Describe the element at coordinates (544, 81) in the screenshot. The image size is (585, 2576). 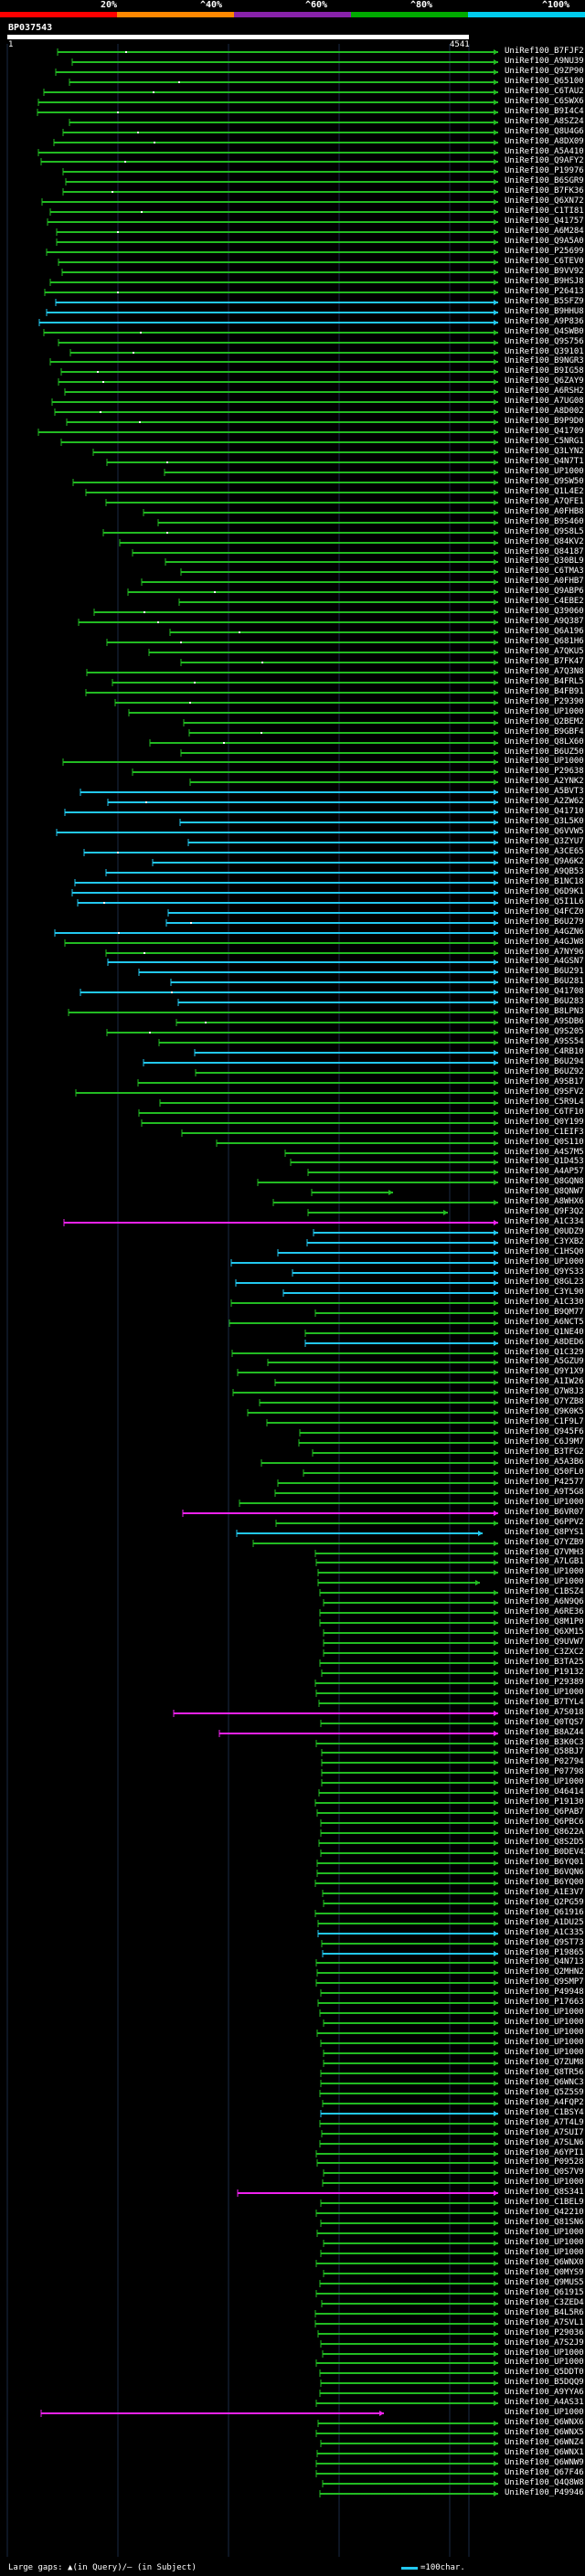
I see `hit-label: UniRef100_Q65100` at that location.